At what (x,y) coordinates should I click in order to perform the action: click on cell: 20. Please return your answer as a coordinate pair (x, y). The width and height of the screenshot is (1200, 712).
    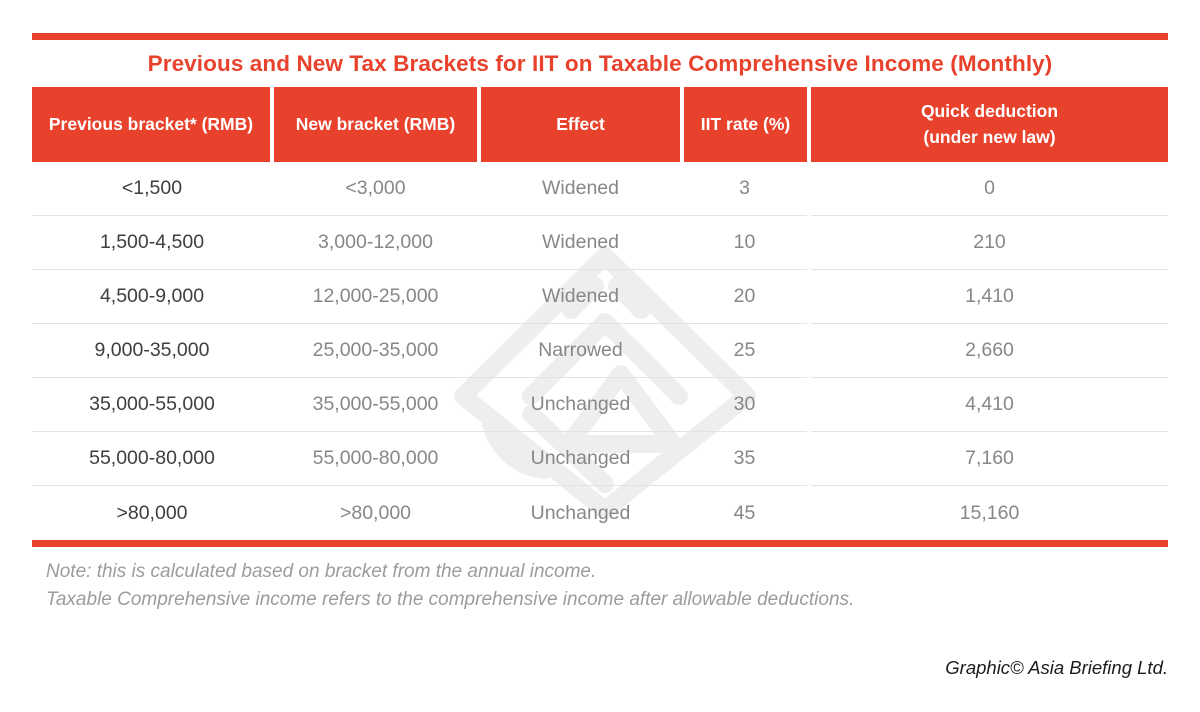
    Looking at the image, I should click on (744, 296).